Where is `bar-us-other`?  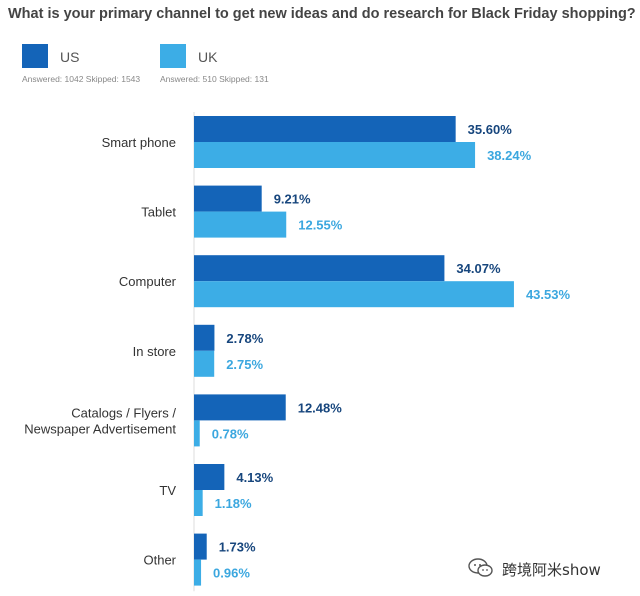
bar-us-other is located at coordinates (200, 546).